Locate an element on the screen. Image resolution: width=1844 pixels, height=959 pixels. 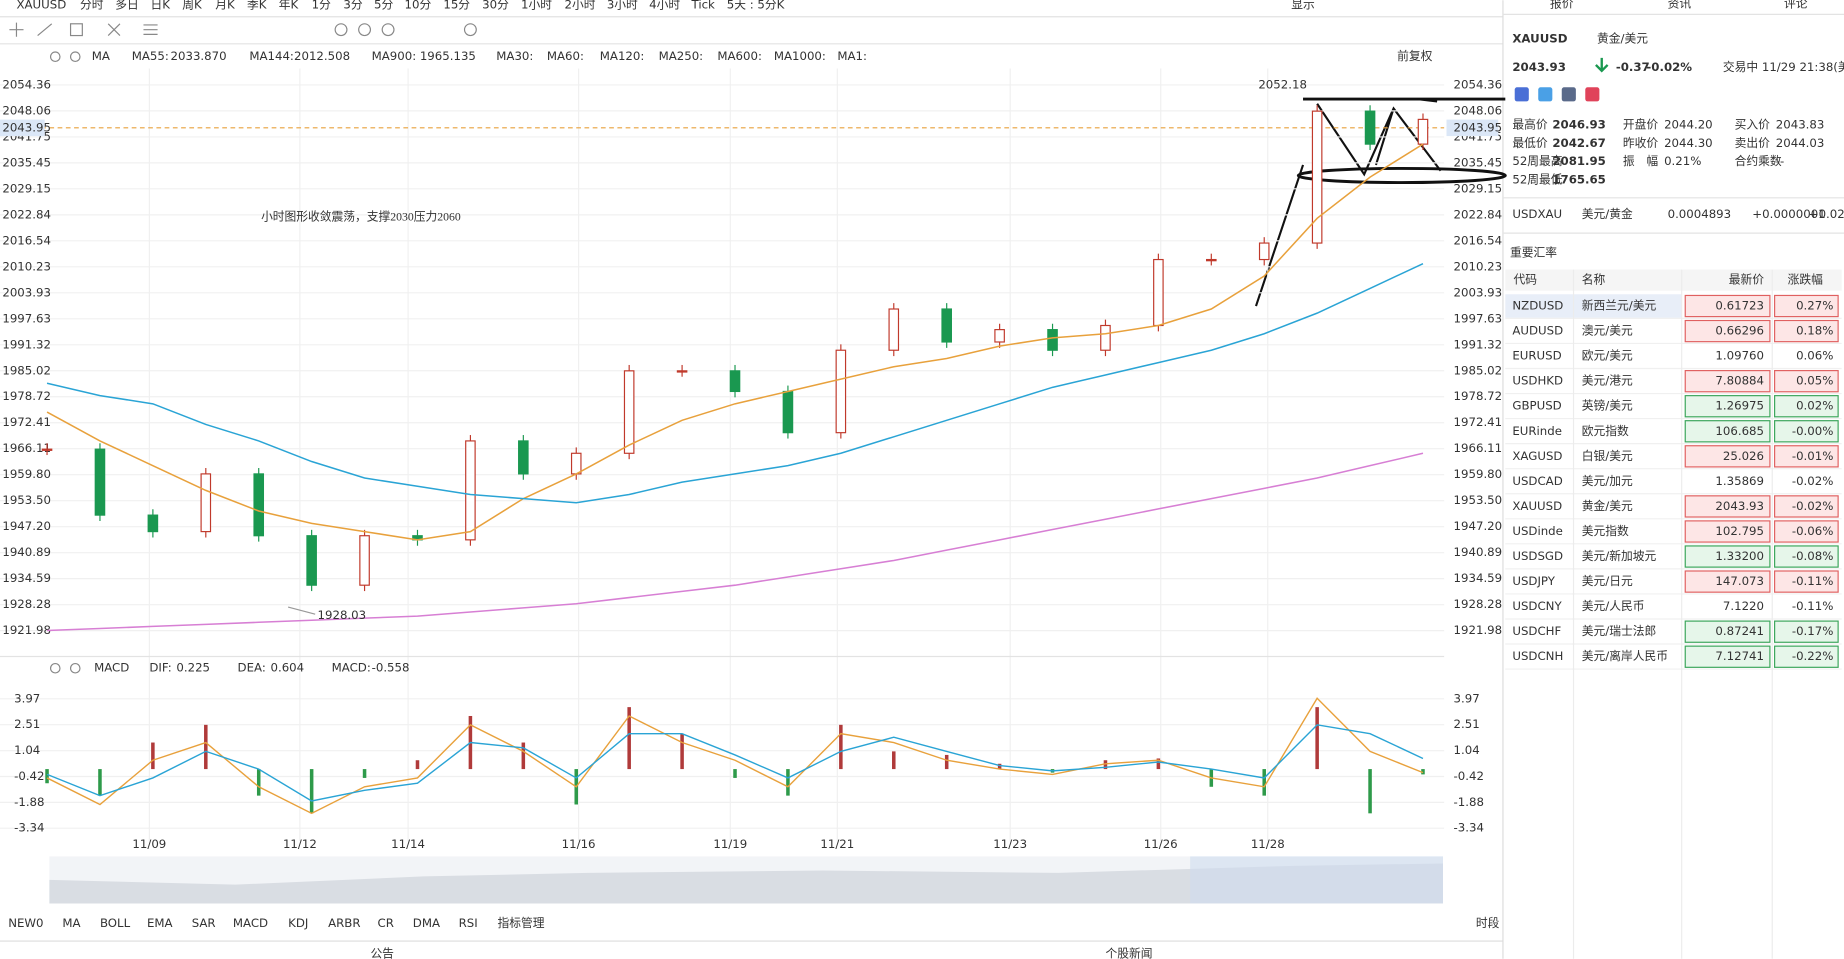
period-tab: 5分 is located at coordinates (383, 5).